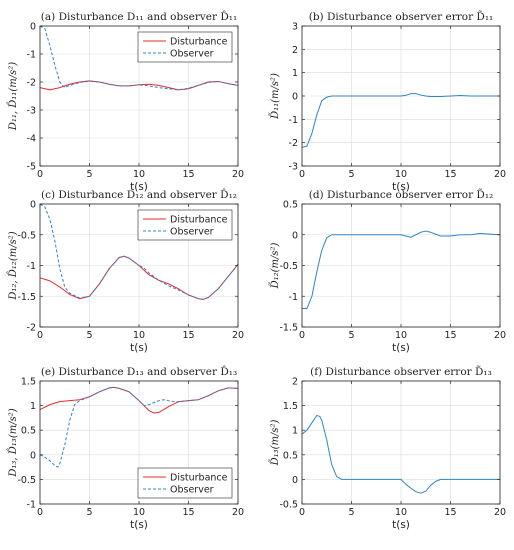 The width and height of the screenshot is (514, 550). I want to click on y-tick-label-1: -1, so click(31, 55).